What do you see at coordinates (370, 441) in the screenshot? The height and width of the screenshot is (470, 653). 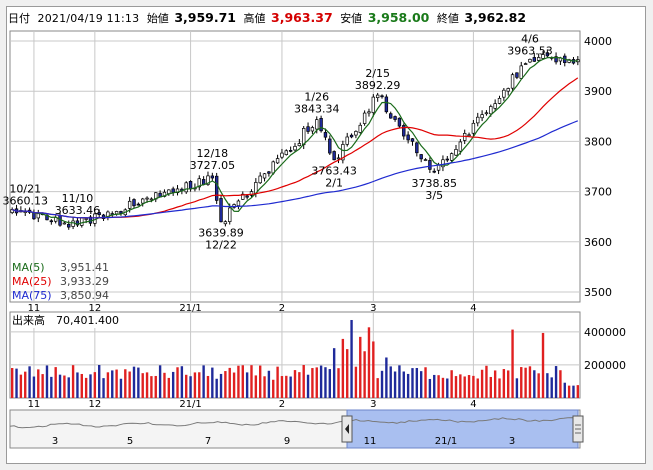 I see `navigator-x-label: 11` at bounding box center [370, 441].